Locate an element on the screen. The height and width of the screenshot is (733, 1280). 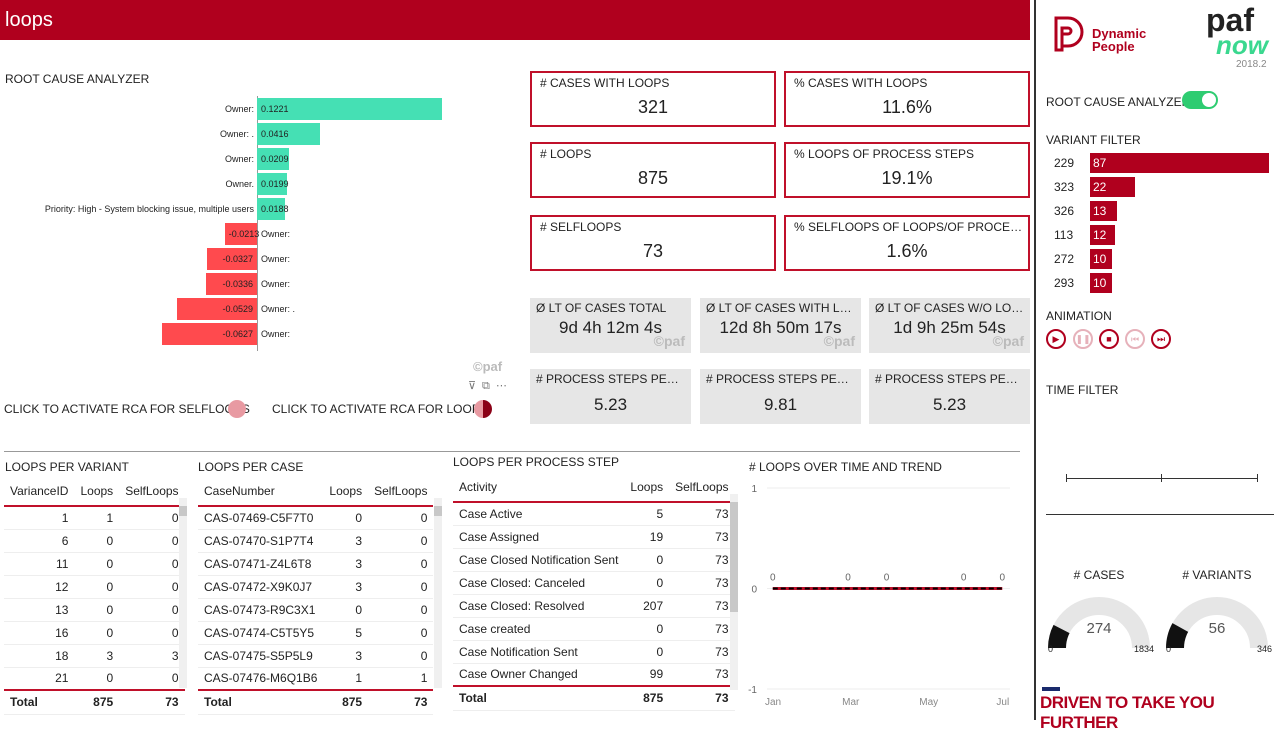
case-table-scrollbar is located at coordinates (438, 593).